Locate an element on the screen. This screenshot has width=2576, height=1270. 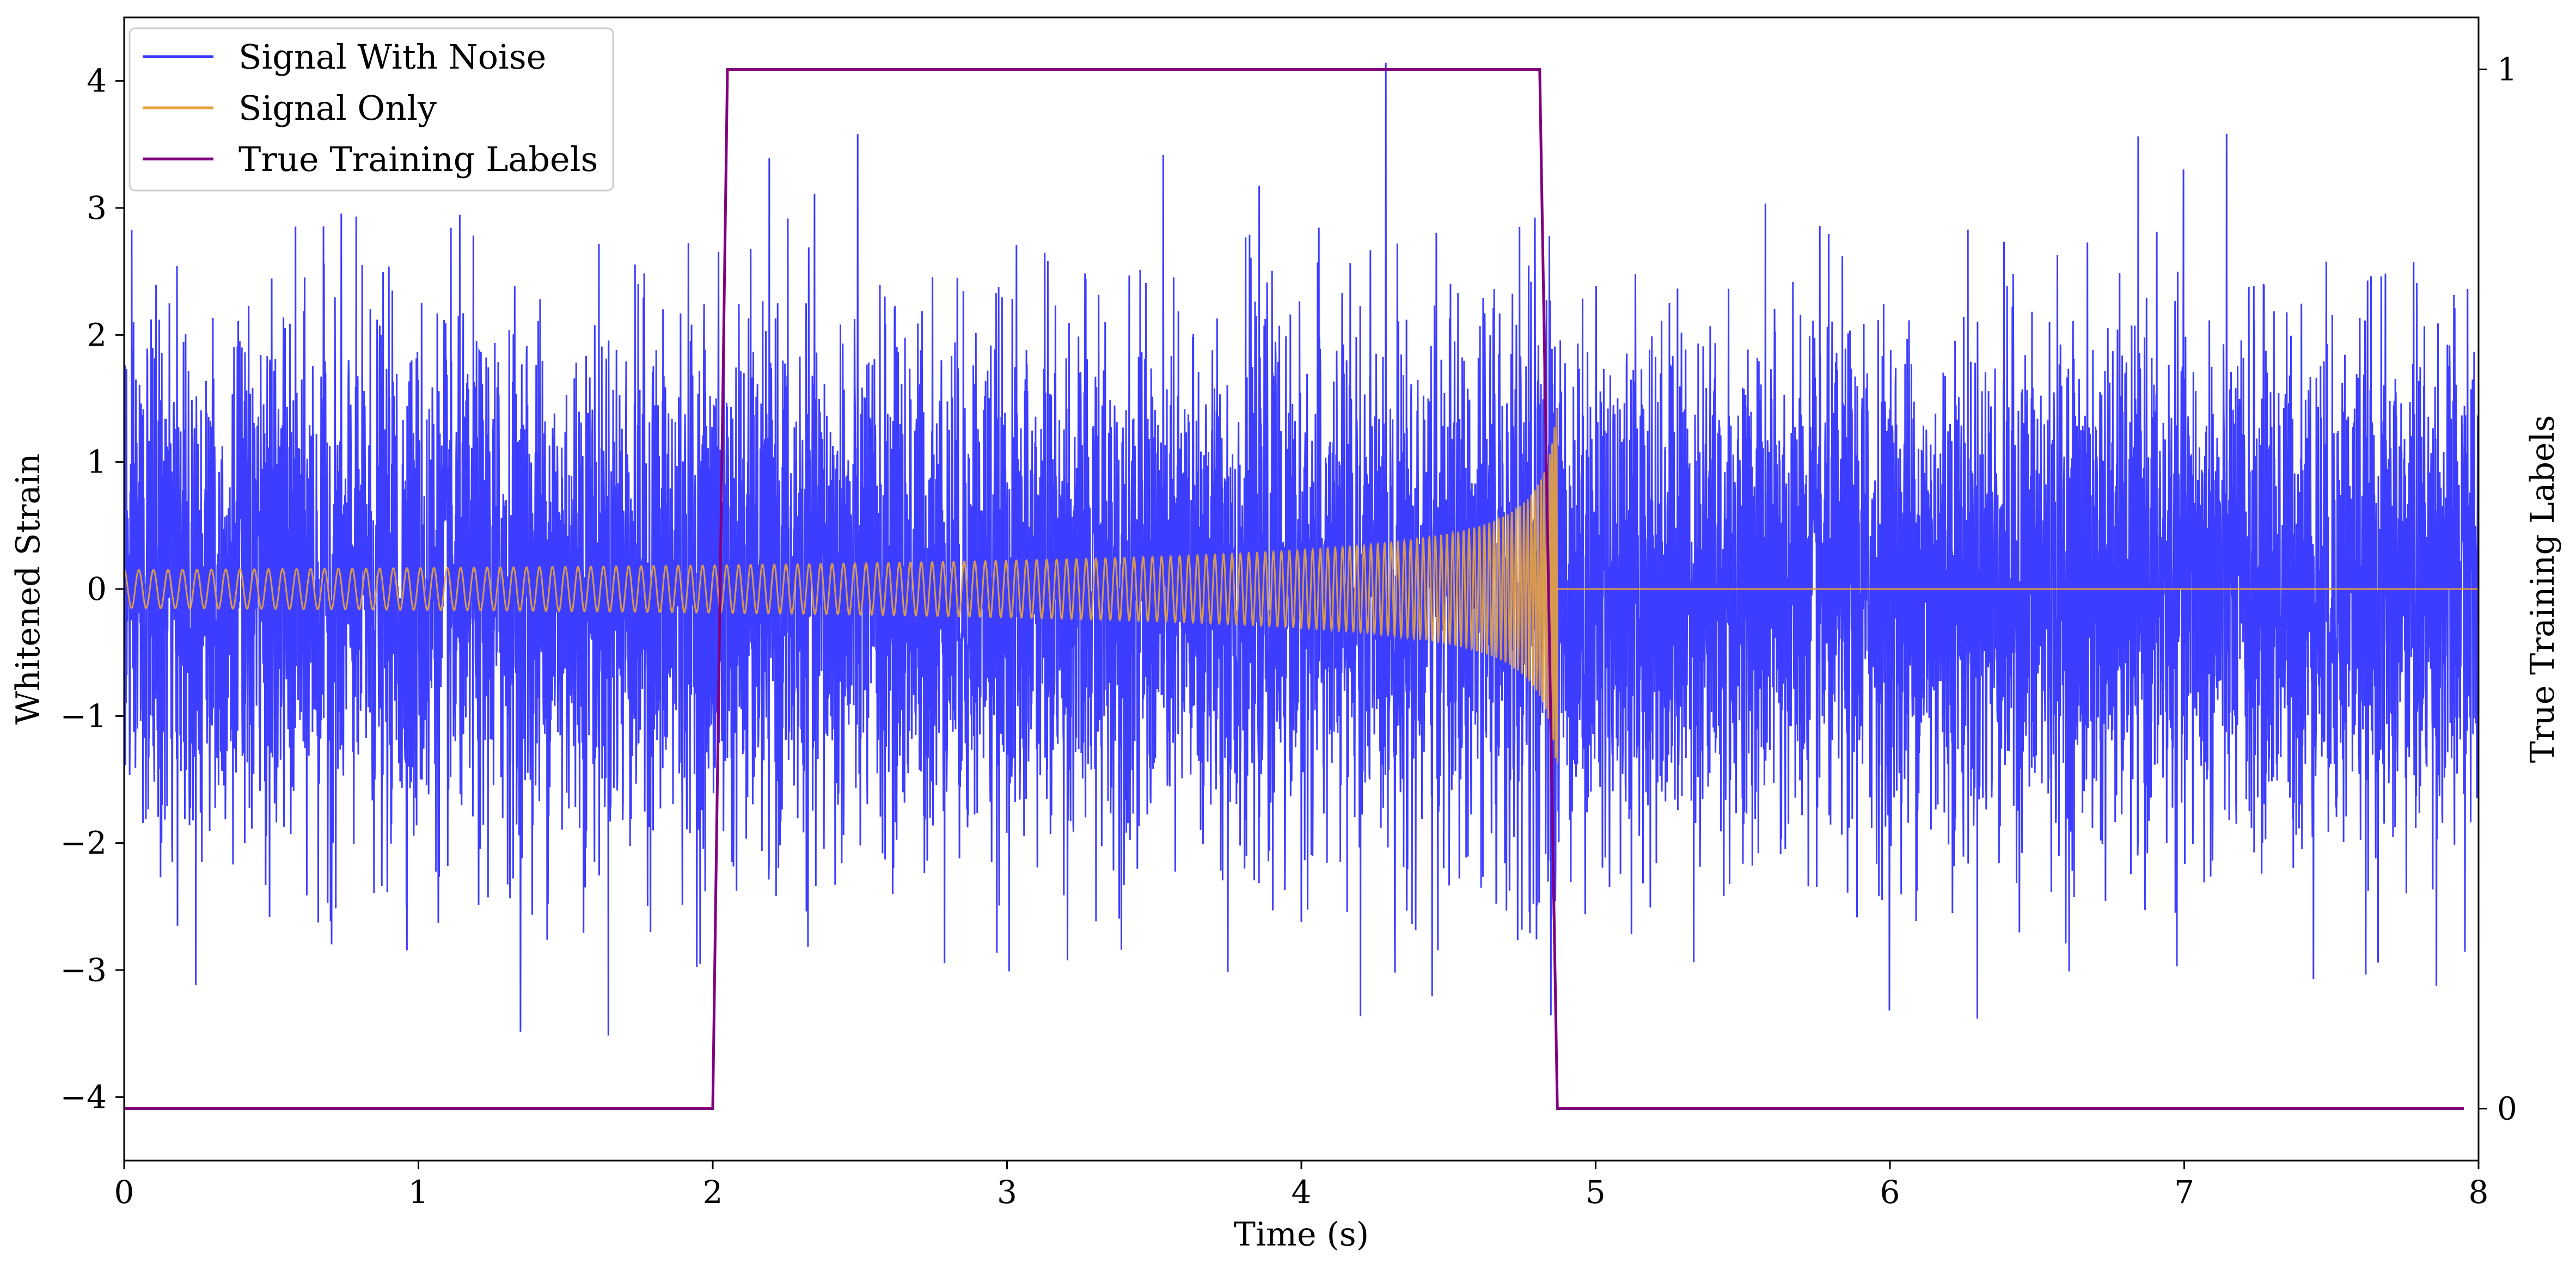
y-tick-label-4: 0 is located at coordinates (97, 589).